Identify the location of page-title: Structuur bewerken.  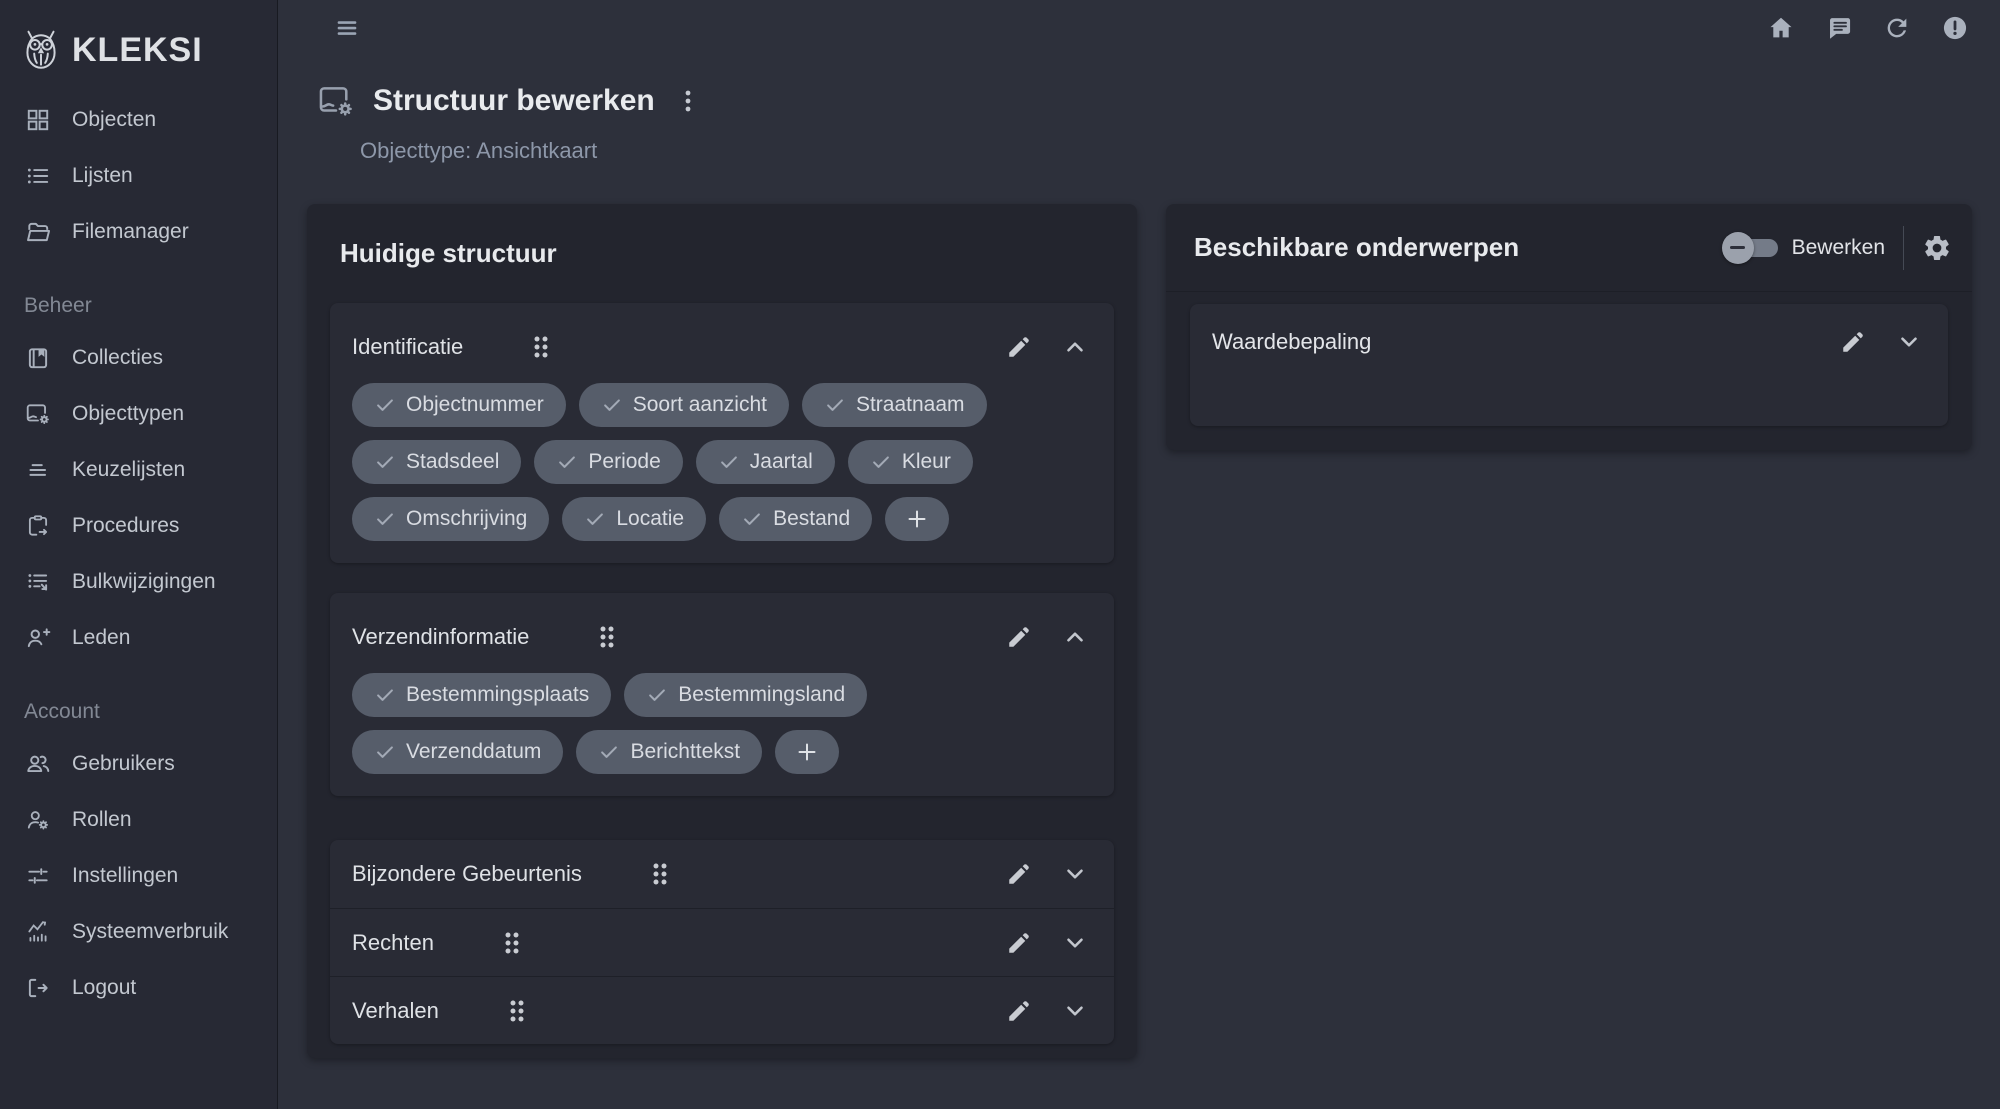
(514, 100).